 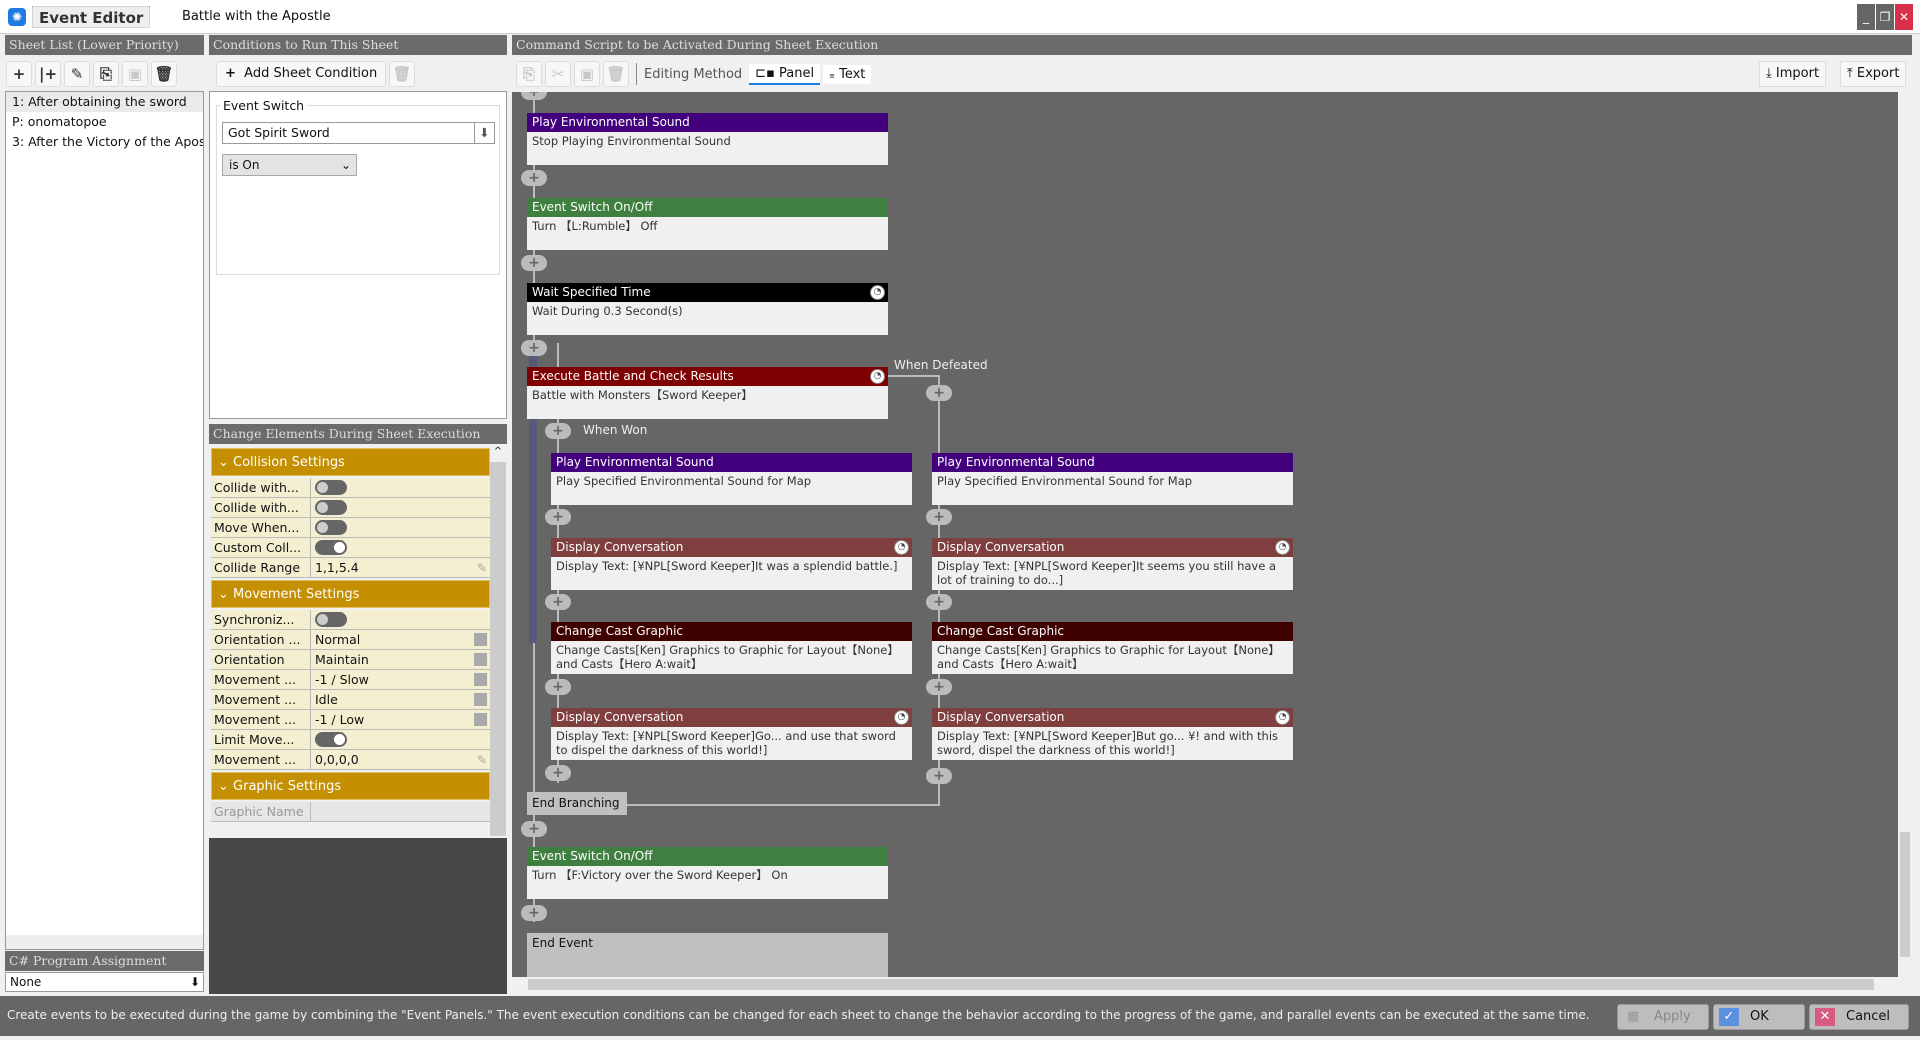 I want to click on end-event-block: End Event, so click(x=707, y=955).